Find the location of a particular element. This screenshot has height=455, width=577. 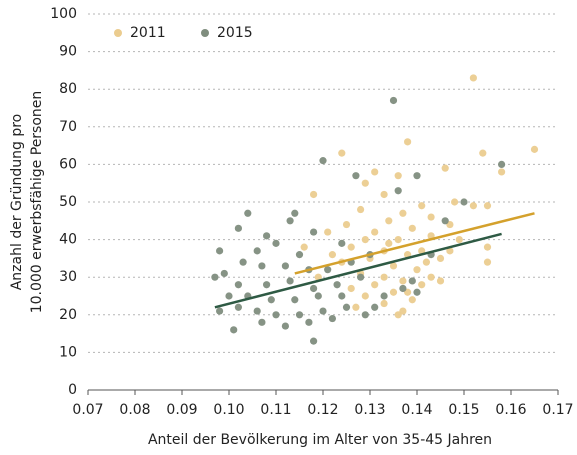

x-tick-label: 0.11 is located at coordinates (275, 410).